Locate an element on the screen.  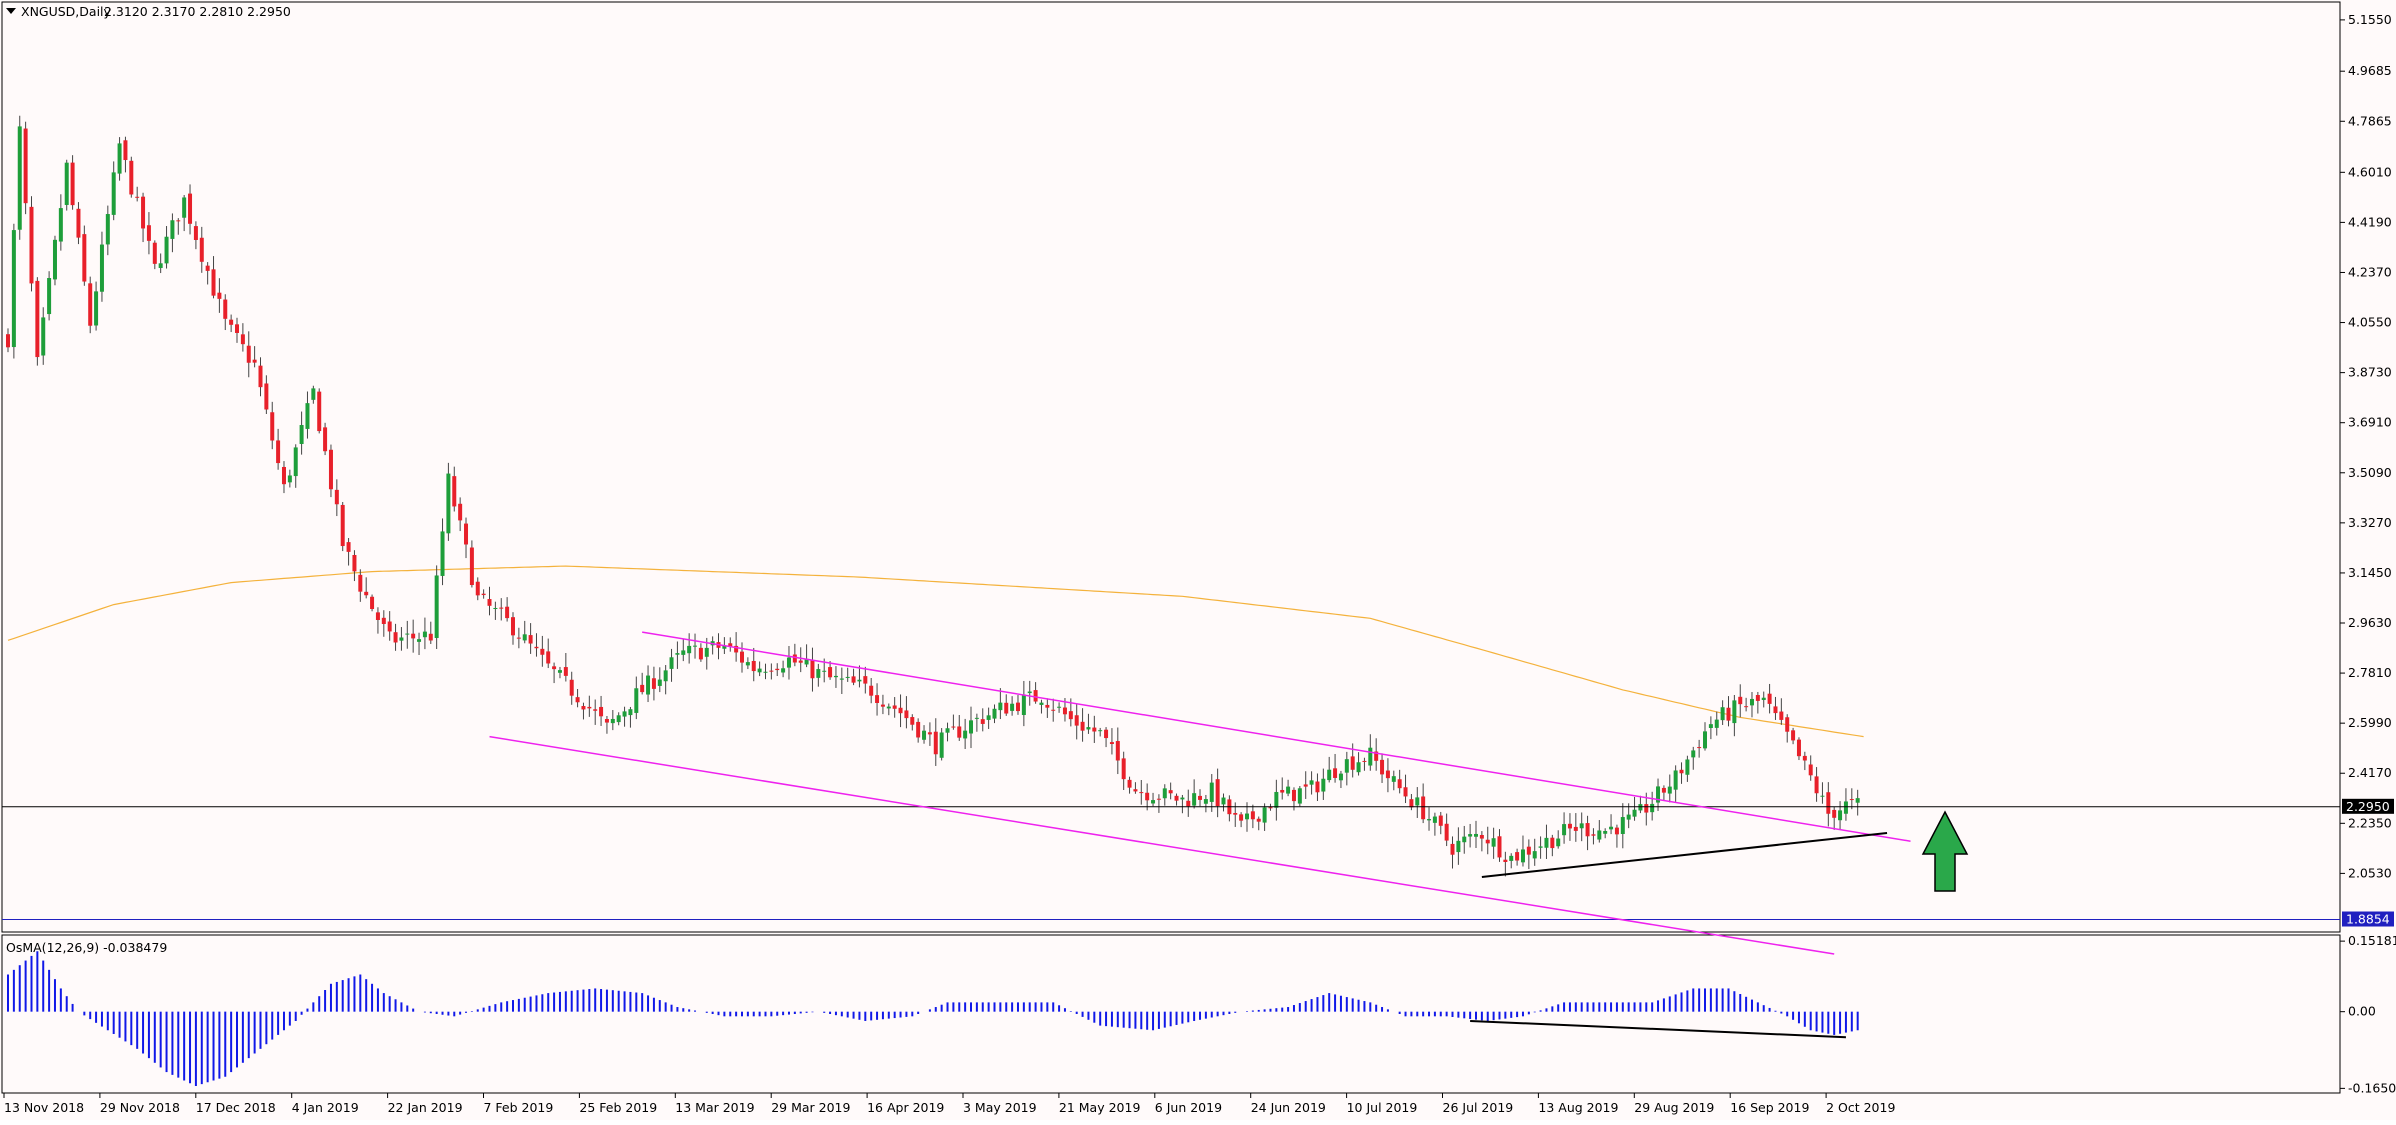
date-tick-label: 13 Mar 2019 is located at coordinates (714, 1107).